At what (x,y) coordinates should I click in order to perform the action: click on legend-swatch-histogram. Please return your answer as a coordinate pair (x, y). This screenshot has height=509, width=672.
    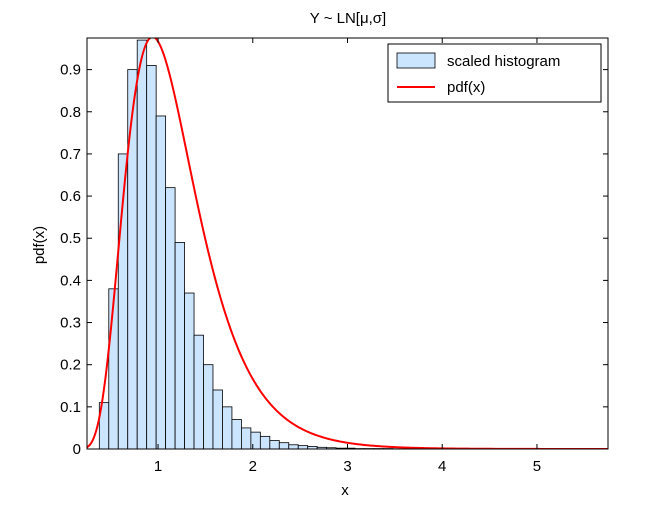
    Looking at the image, I should click on (416, 60).